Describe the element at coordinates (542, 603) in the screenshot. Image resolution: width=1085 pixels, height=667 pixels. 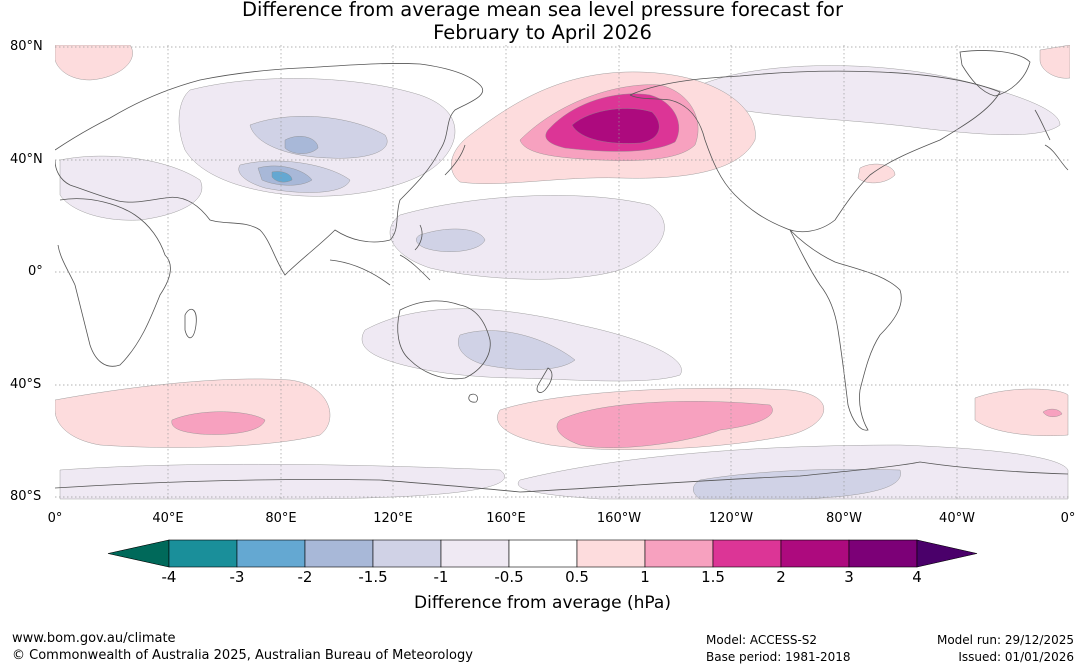
I see `colorbar-title: Difference from average (hPa)` at that location.